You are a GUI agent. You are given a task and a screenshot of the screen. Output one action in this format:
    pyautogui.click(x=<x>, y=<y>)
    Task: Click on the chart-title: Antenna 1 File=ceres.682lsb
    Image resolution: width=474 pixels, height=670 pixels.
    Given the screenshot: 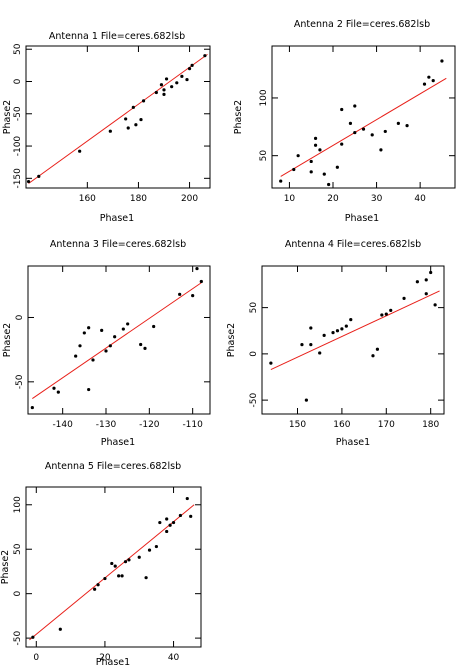 What is the action you would take?
    pyautogui.click(x=117, y=36)
    